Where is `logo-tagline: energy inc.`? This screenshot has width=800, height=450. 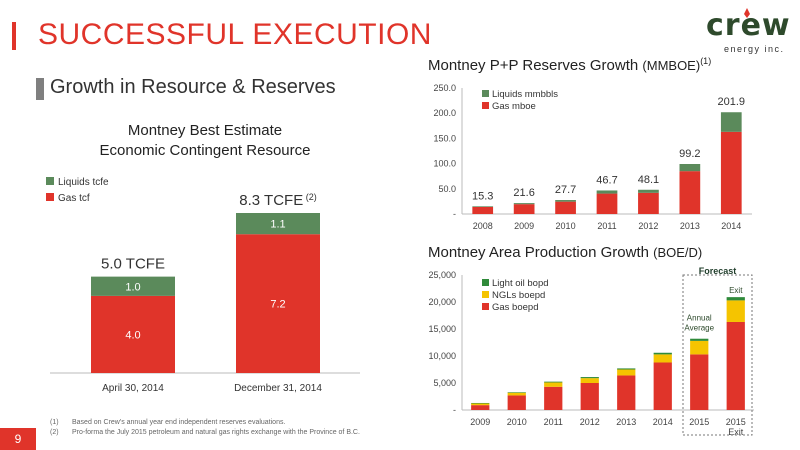
logo-tagline: energy inc. is located at coordinates (754, 49).